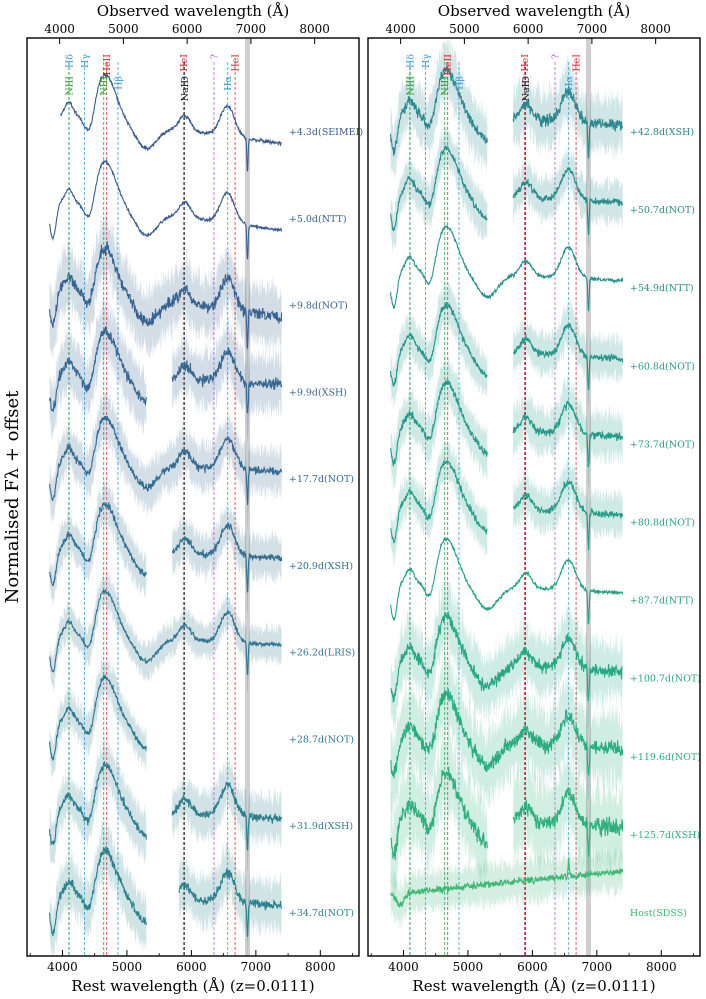  What do you see at coordinates (12, 497) in the screenshot?
I see `y-axis-label: Normalised Fλ + offset` at bounding box center [12, 497].